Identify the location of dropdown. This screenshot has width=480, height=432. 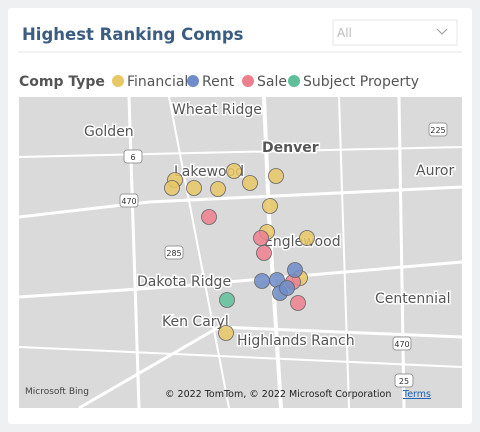
(395, 32).